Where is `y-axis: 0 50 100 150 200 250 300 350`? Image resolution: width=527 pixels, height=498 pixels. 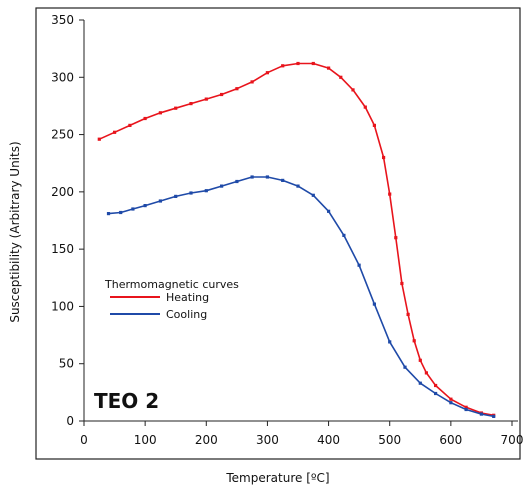
y-axis: 0 50 100 150 200 250 300 350 is located at coordinates (68, 220).